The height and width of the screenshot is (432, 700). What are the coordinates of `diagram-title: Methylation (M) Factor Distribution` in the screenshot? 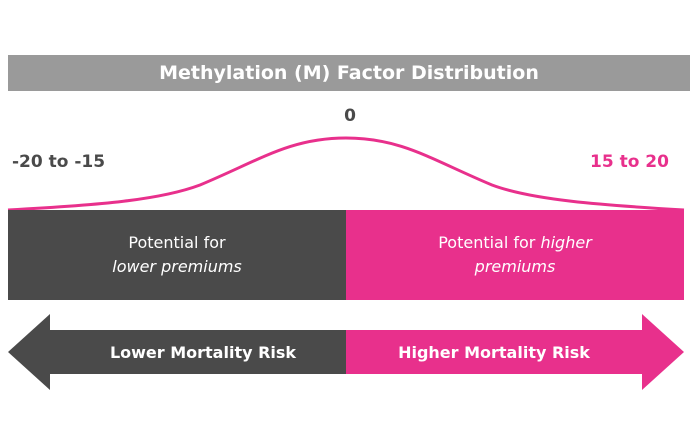 It's located at (349, 73).